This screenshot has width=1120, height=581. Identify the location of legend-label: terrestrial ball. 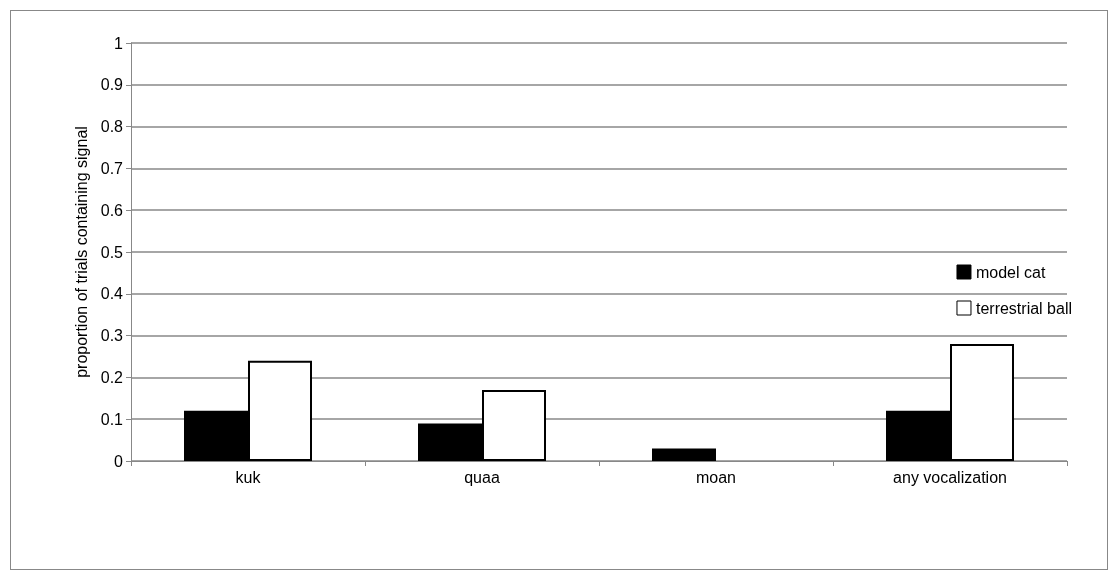
(1023, 308).